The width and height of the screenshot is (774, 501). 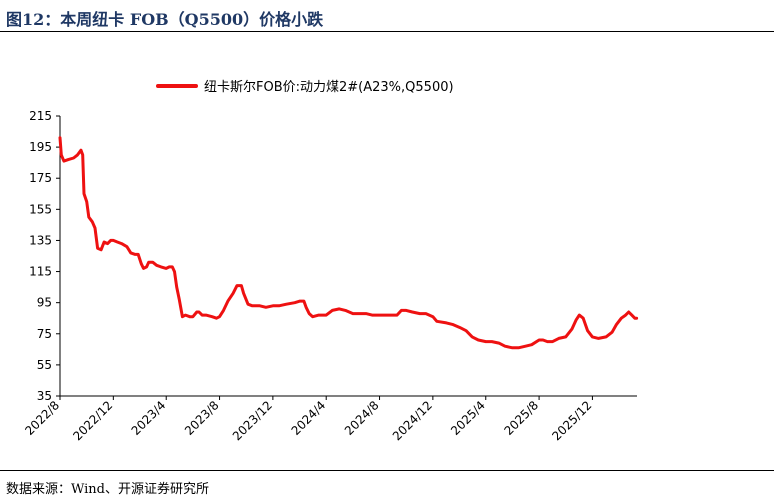 I want to click on y-tick-label: 75, so click(x=44, y=334).